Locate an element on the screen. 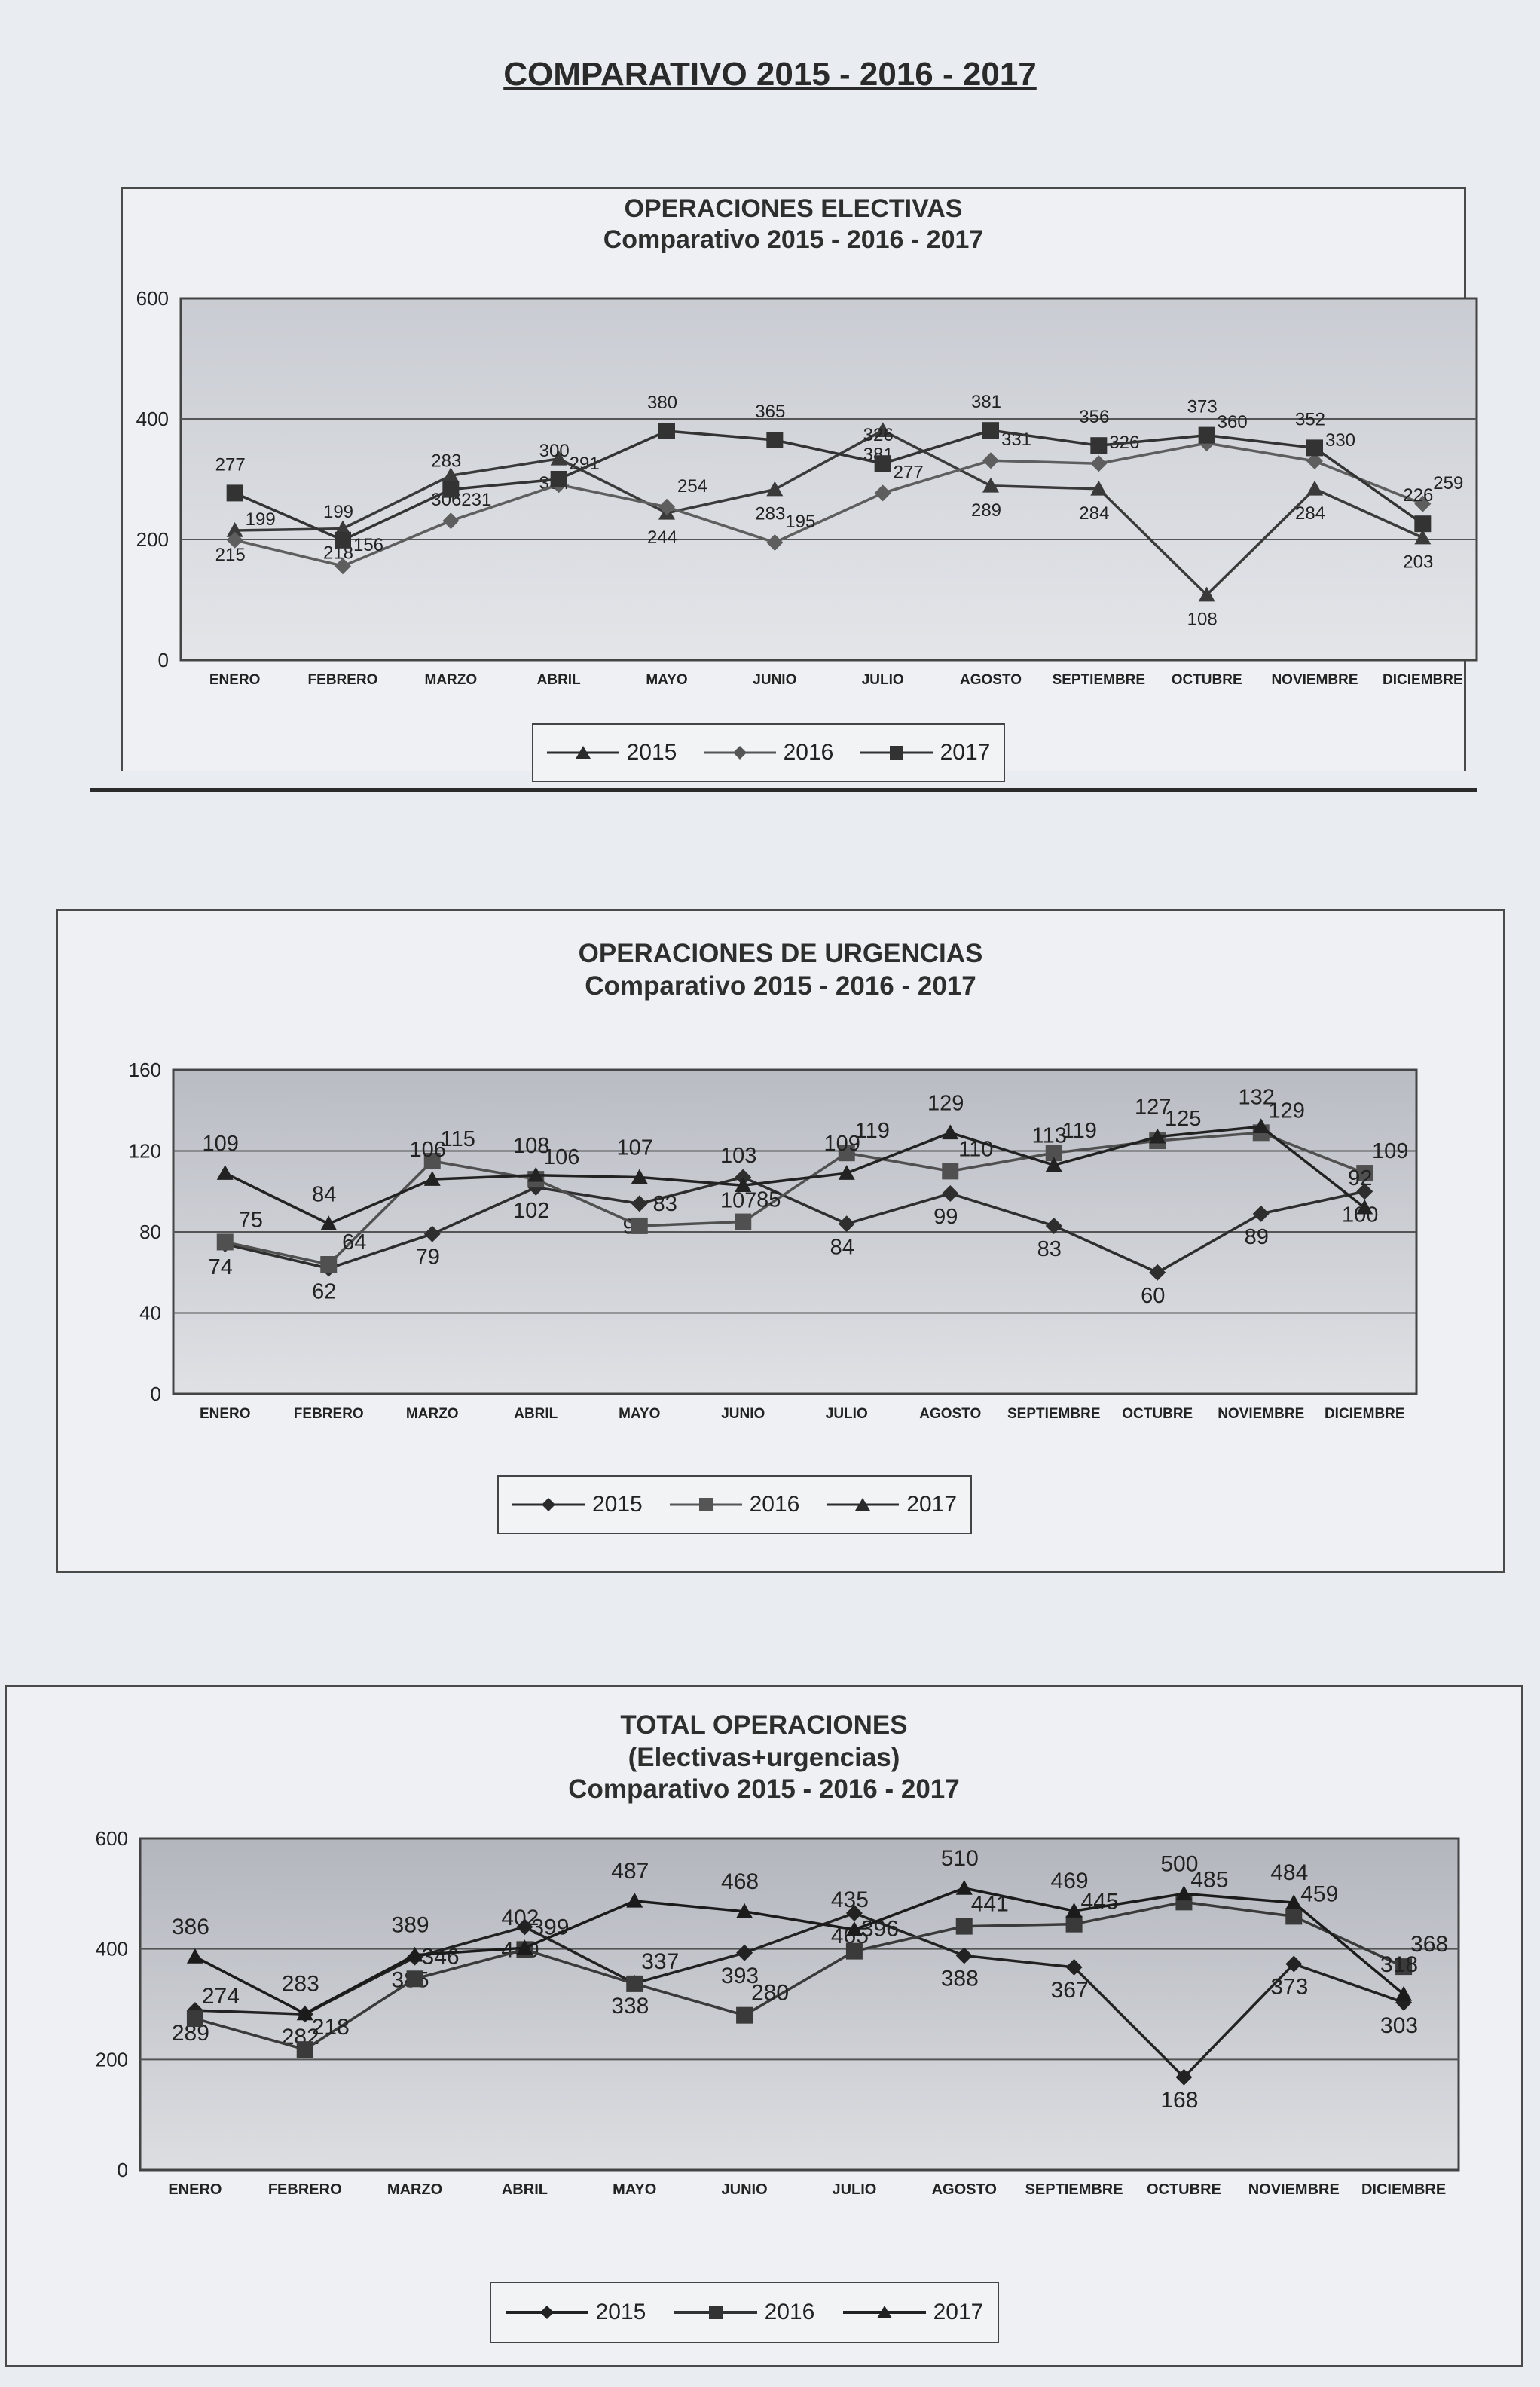 This screenshot has height=2387, width=1540. data-label-2017: 352 is located at coordinates (1310, 419).